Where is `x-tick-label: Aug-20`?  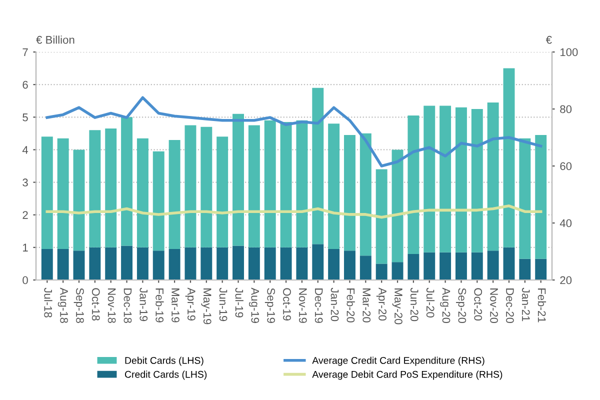
x-tick-label: Aug-20 is located at coordinates (445, 306).